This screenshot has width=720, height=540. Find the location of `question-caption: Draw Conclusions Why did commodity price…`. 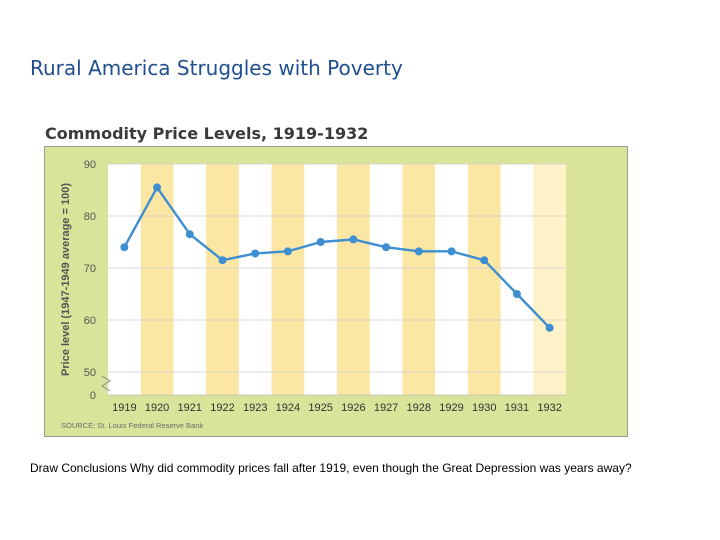

question-caption: Draw Conclusions Why did commodity price… is located at coordinates (331, 468).